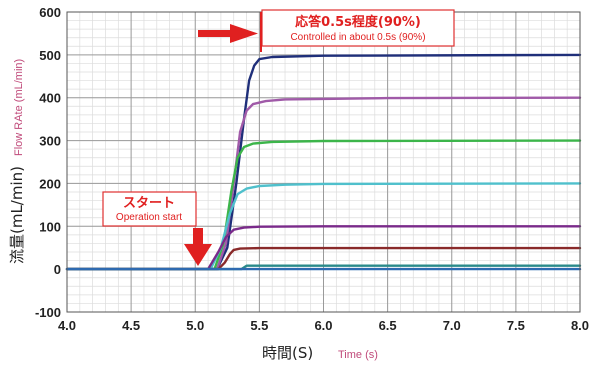 This screenshot has height=367, width=593. I want to click on x-tick-label: 6.5, so click(388, 325).